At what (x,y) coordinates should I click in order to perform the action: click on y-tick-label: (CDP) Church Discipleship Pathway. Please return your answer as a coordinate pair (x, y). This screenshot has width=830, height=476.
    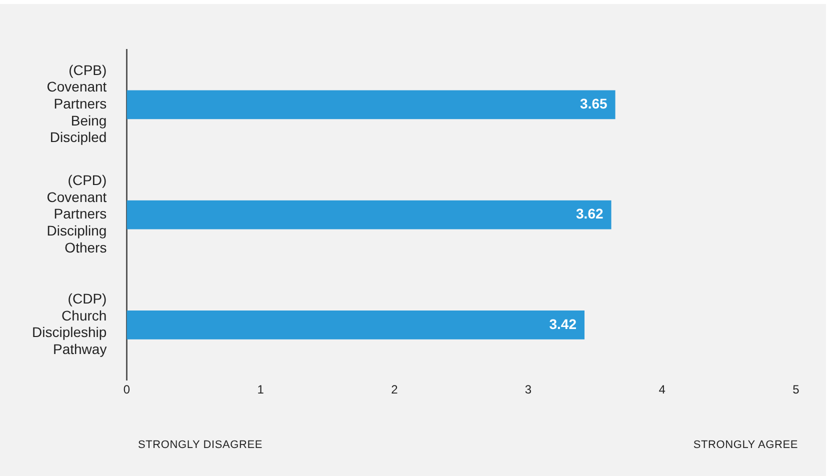
    Looking at the image, I should click on (69, 323).